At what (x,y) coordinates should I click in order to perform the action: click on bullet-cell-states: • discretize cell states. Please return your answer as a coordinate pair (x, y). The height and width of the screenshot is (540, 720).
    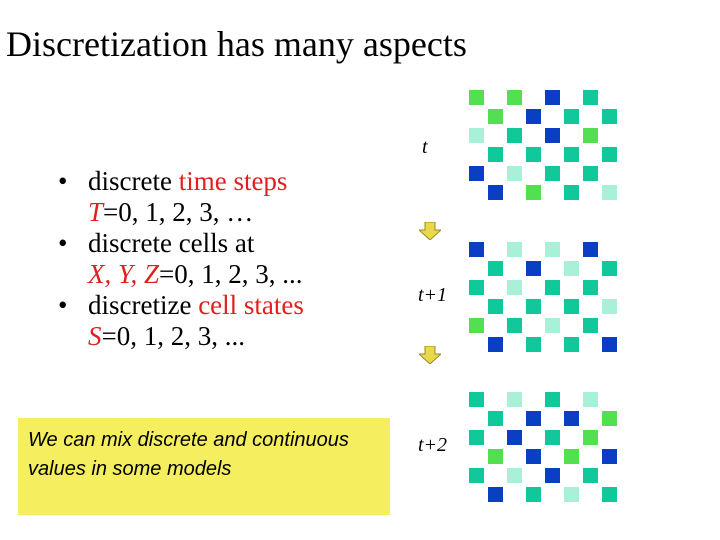
    Looking at the image, I should click on (228, 305).